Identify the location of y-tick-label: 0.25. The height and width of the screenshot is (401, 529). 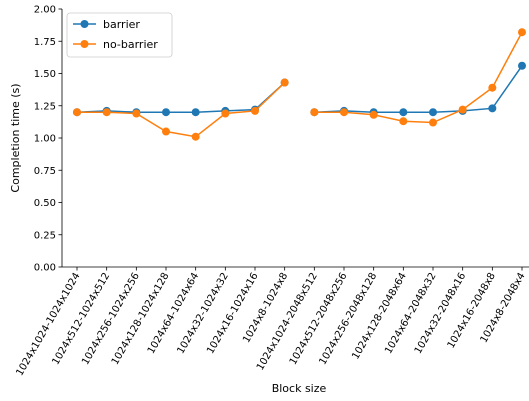
(45, 235).